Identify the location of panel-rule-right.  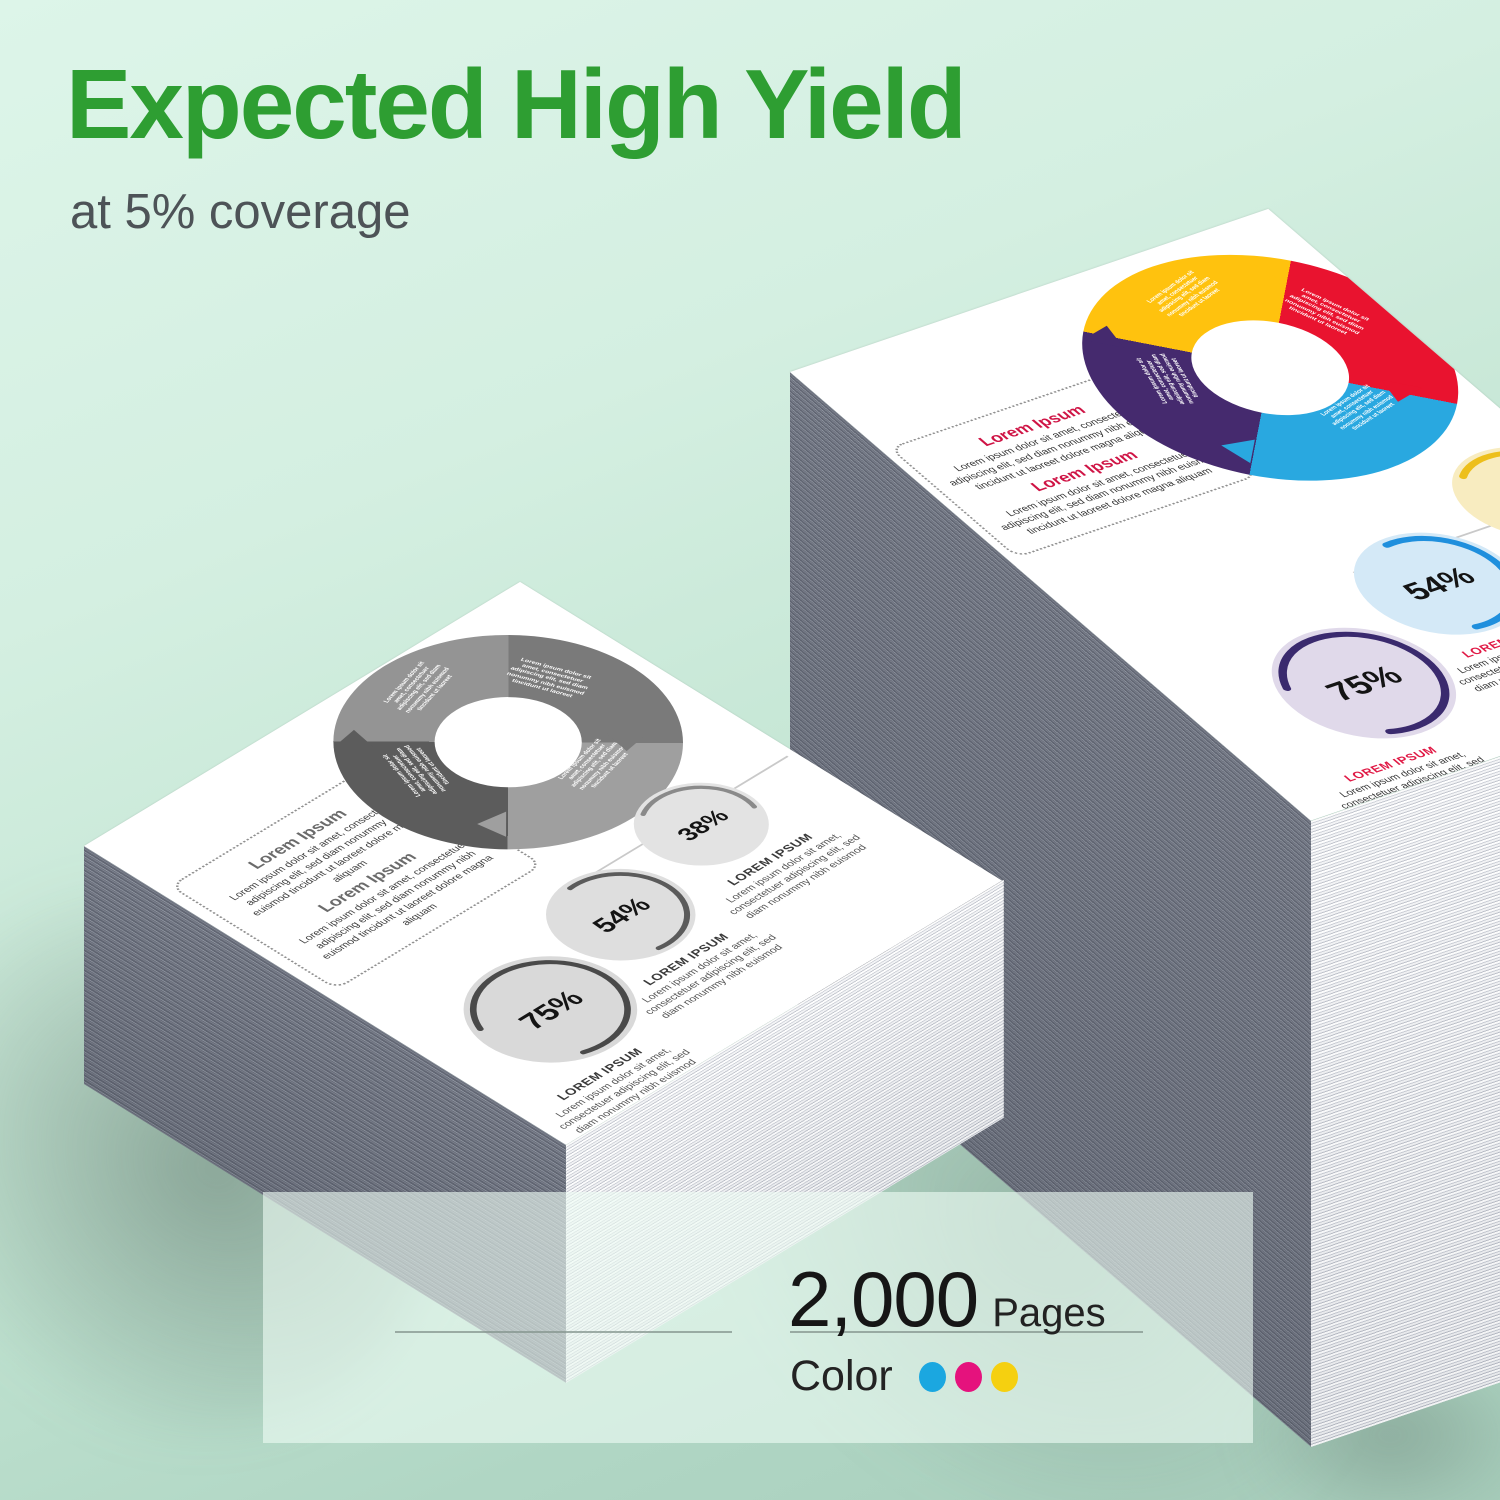
(966, 1332).